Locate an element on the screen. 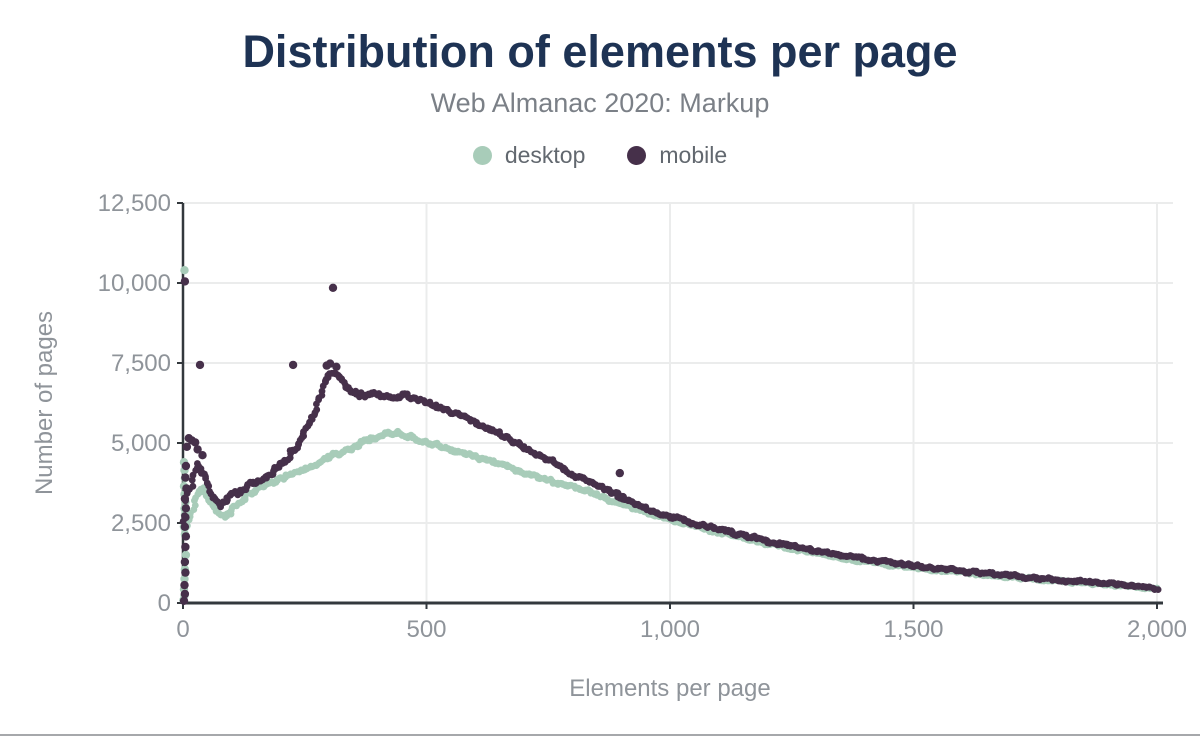 This screenshot has height=742, width=1200. legend: desktop mobile is located at coordinates (600, 155).